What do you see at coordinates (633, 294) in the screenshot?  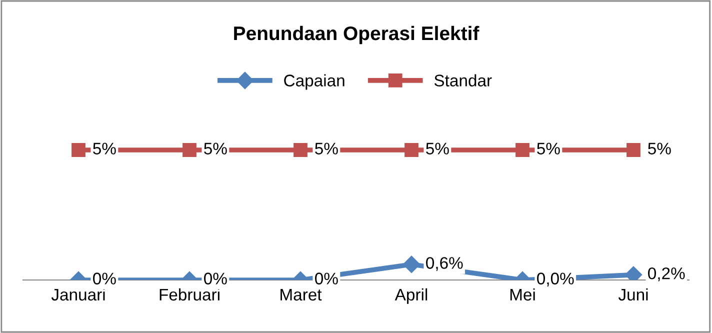 I see `x-tick-label: Juni` at bounding box center [633, 294].